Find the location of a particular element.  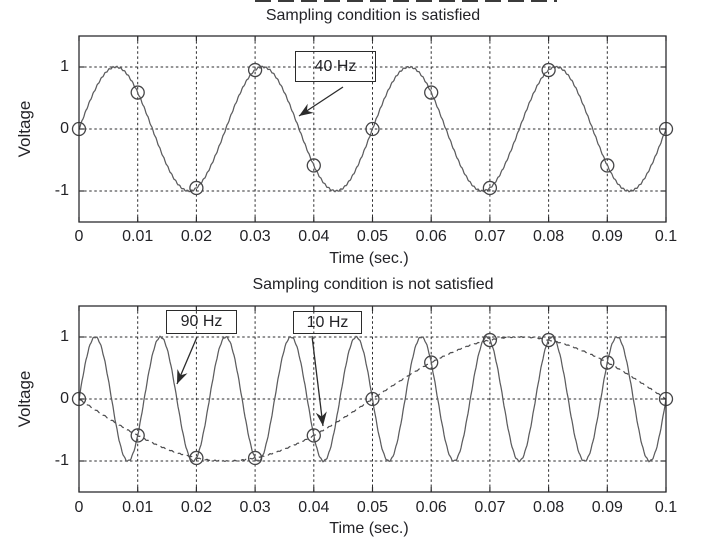

top-plot-title: Sampling condition is satisfied is located at coordinates (373, 15).